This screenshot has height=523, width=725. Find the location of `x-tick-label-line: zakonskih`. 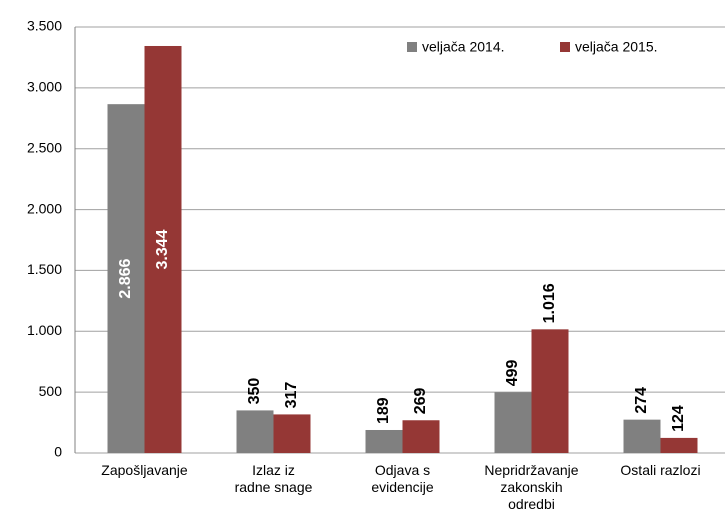

x-tick-label-line: zakonskih is located at coordinates (531, 487).